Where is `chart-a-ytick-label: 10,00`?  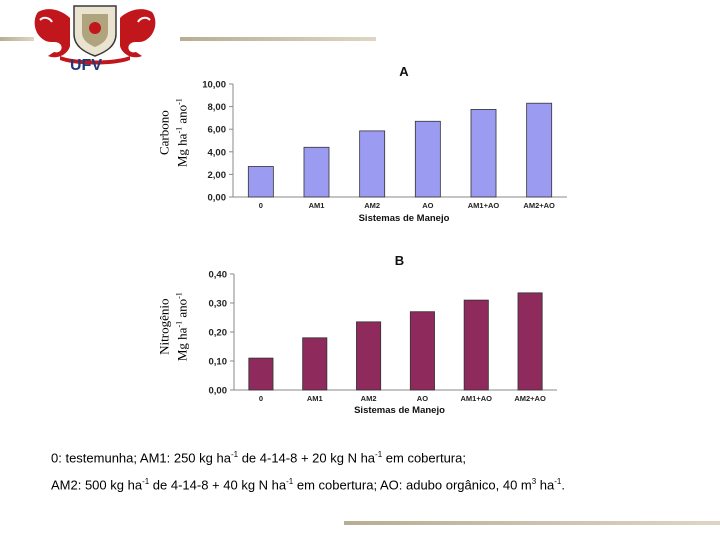 chart-a-ytick-label: 10,00 is located at coordinates (214, 85).